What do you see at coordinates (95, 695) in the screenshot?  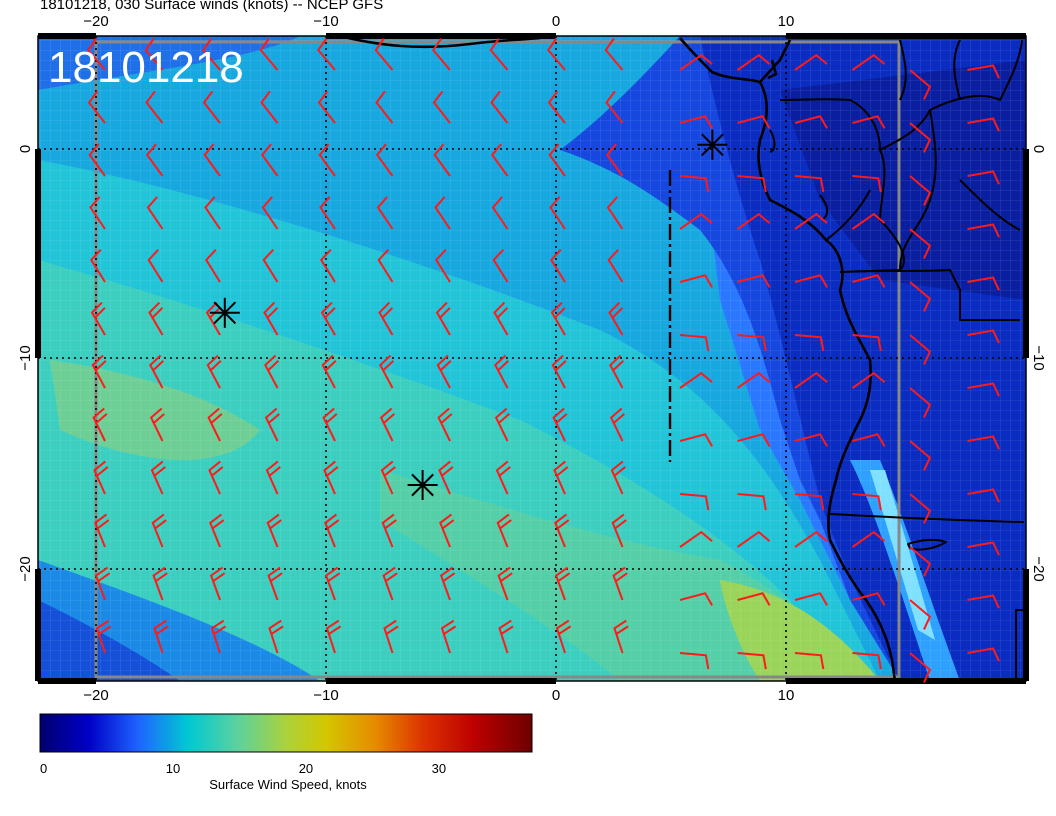 I see `lon-label-bottom-w20: −20` at bounding box center [95, 695].